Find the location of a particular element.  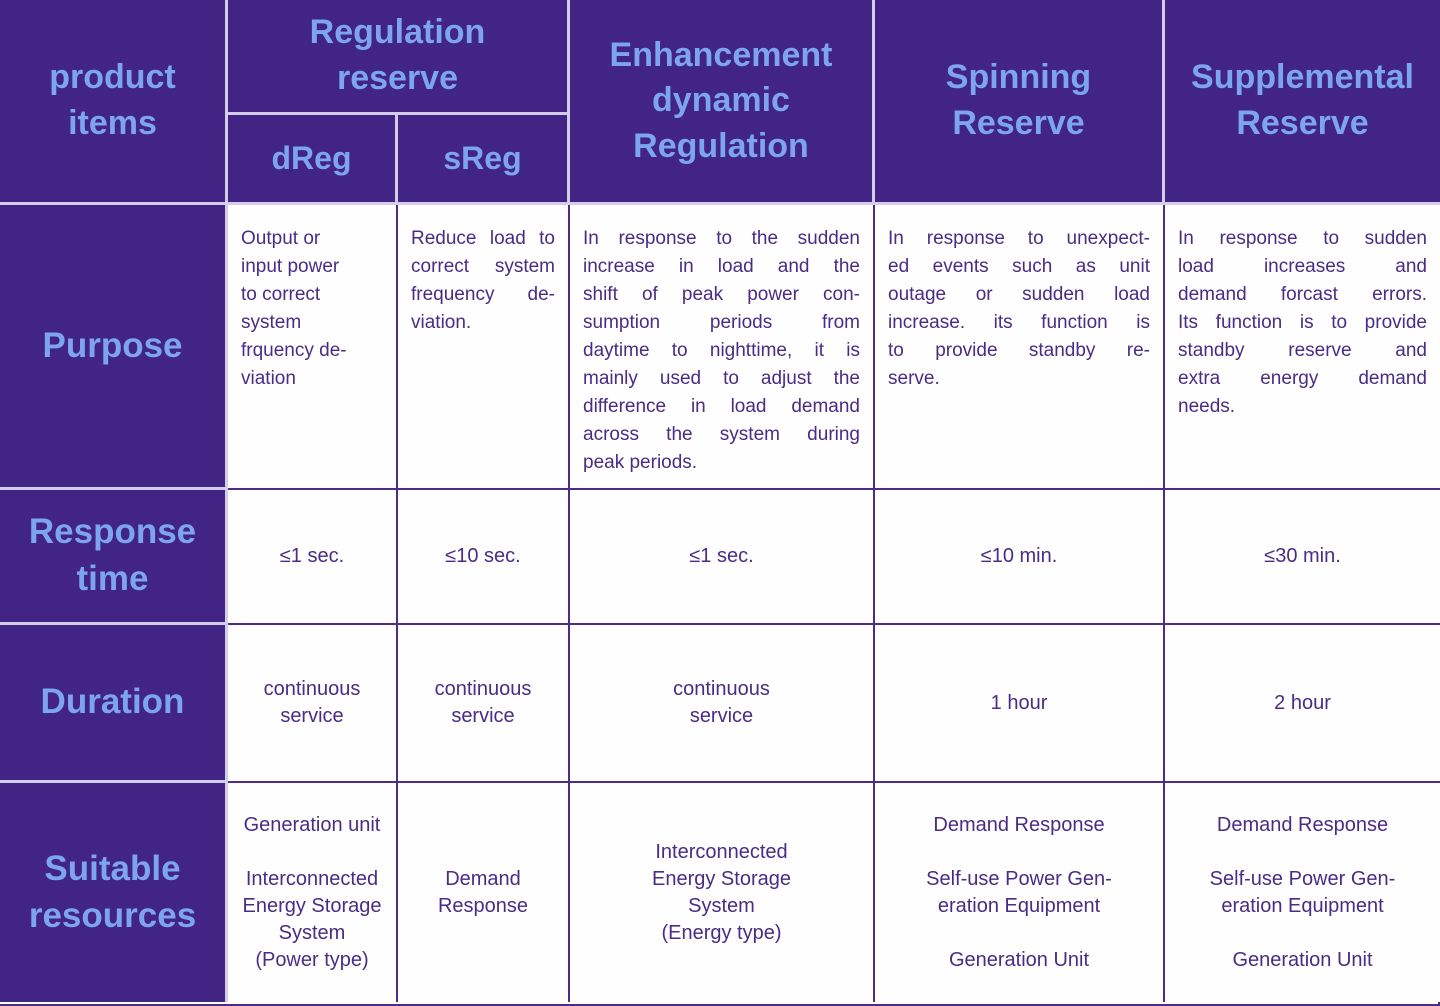

row-label-purpose-text: Purpose is located at coordinates (112, 345).